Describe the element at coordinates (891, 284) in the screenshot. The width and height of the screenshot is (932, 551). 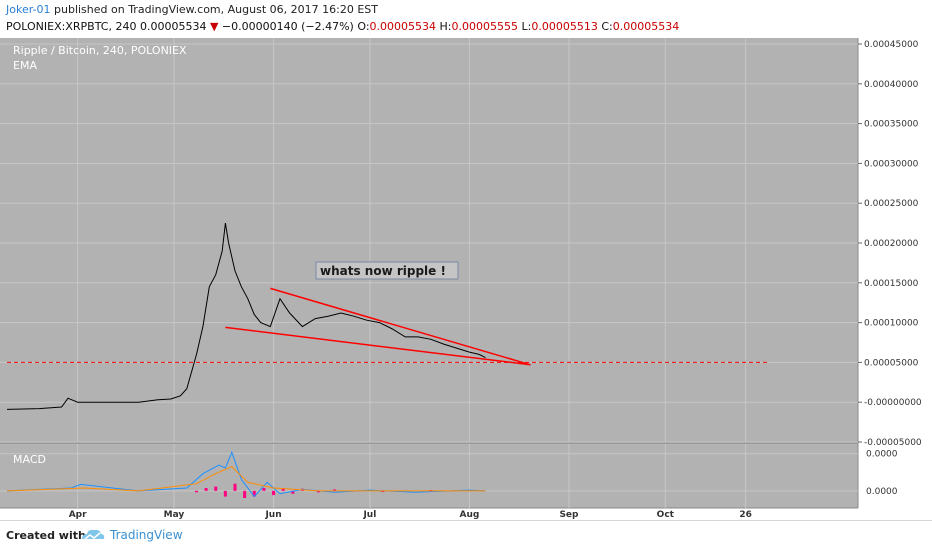
I see `price-tick-label: 0.00015000` at that location.